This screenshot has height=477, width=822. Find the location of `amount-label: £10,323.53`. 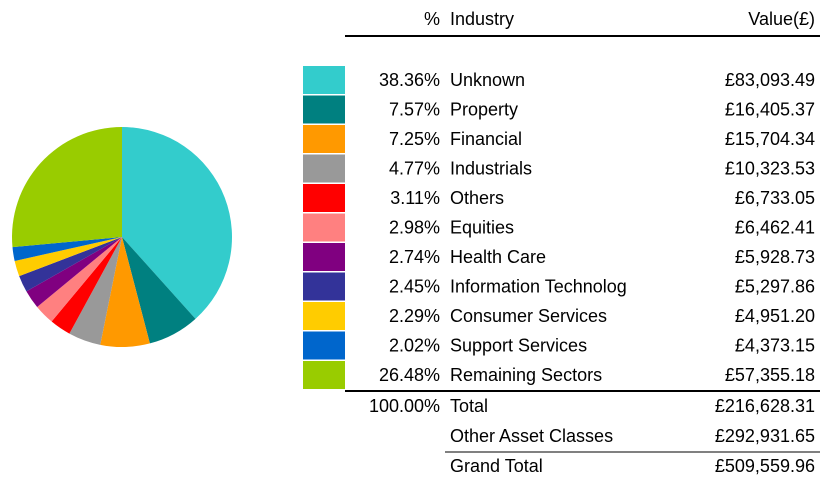

amount-label: £10,323.53 is located at coordinates (770, 168).